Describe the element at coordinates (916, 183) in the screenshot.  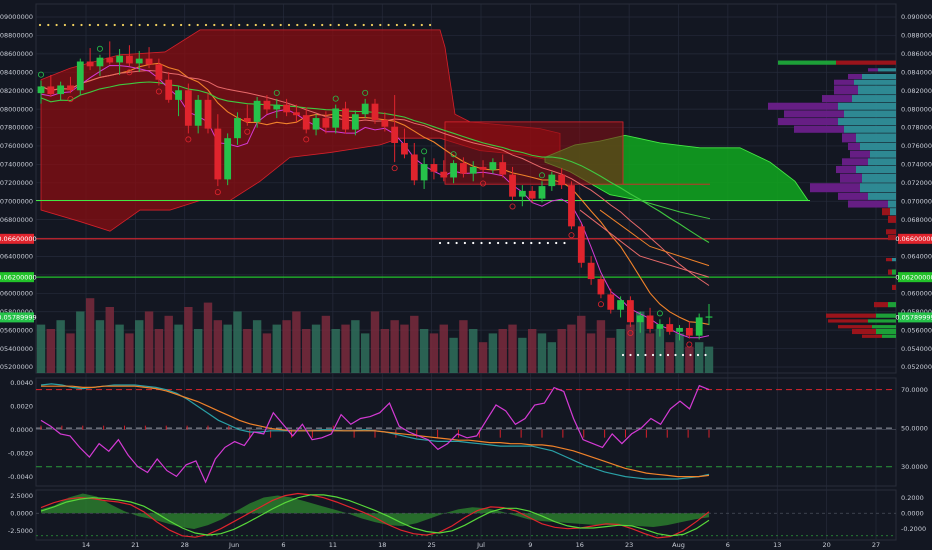
I see `price-axis-right-label: 0.07200000` at that location.